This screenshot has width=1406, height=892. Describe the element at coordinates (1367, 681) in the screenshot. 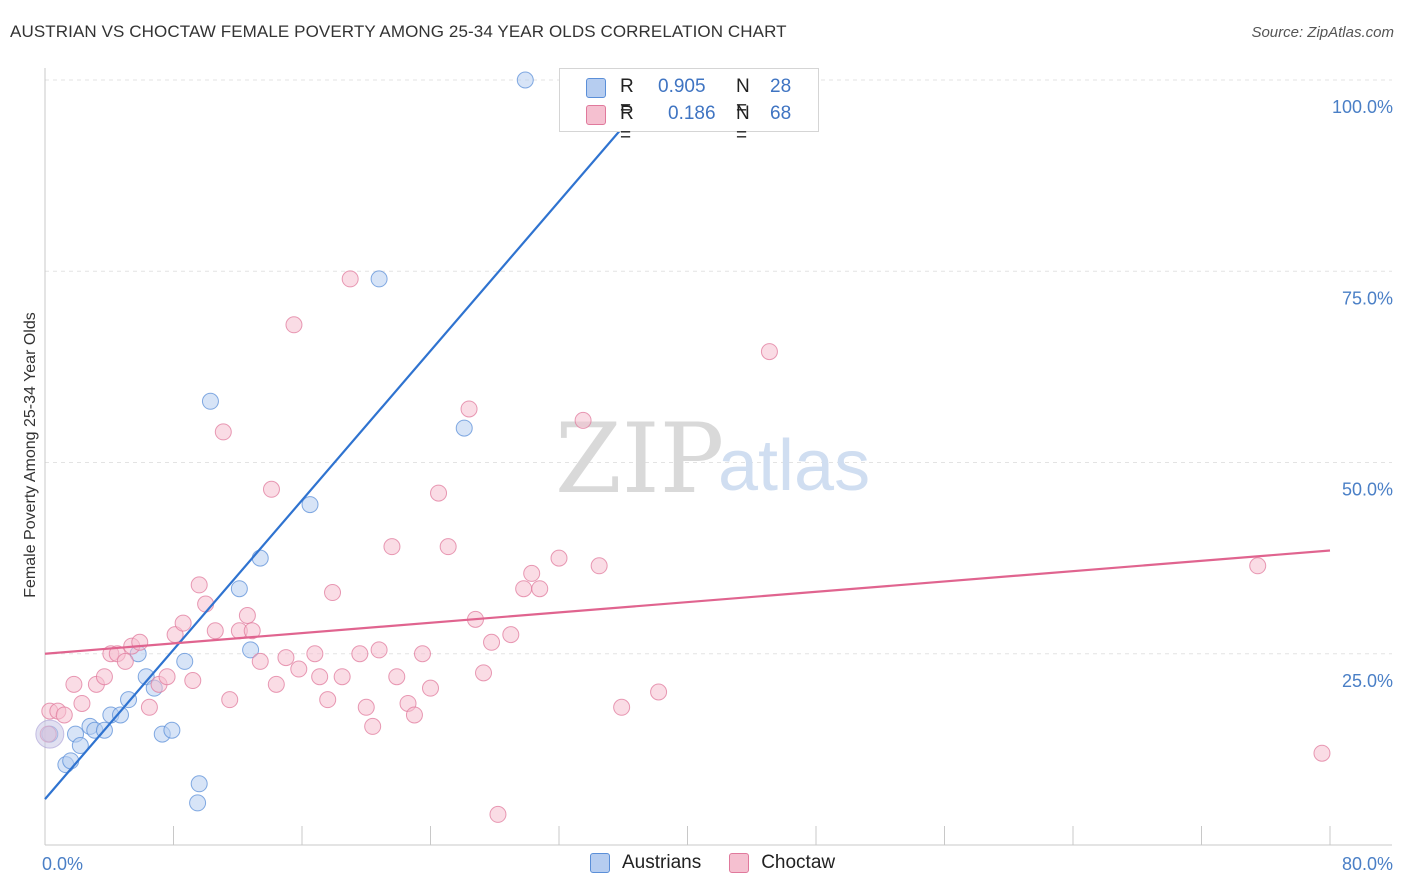

I see `y-tick-label: 25.0%` at that location.